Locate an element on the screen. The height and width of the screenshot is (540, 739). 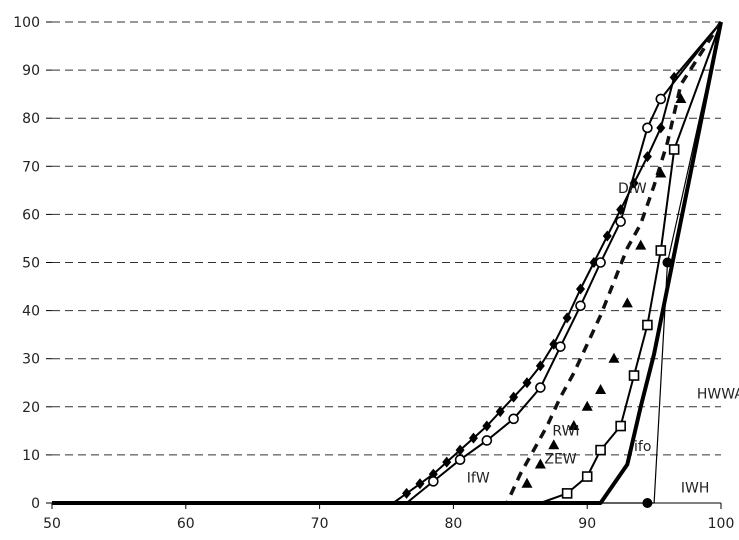
series-label-diw: DIW is located at coordinates (632, 189).